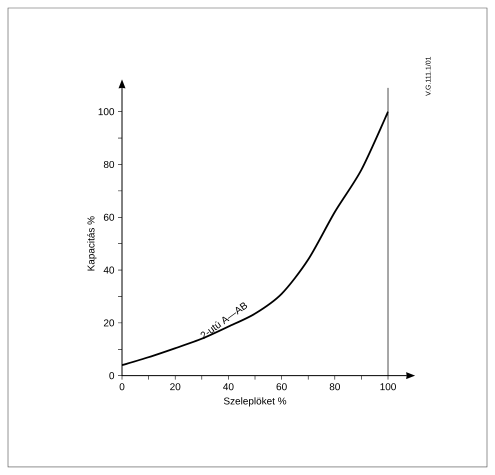 This screenshot has height=475, width=495. I want to click on x-axis-title: Szeleplöket %, so click(255, 401).